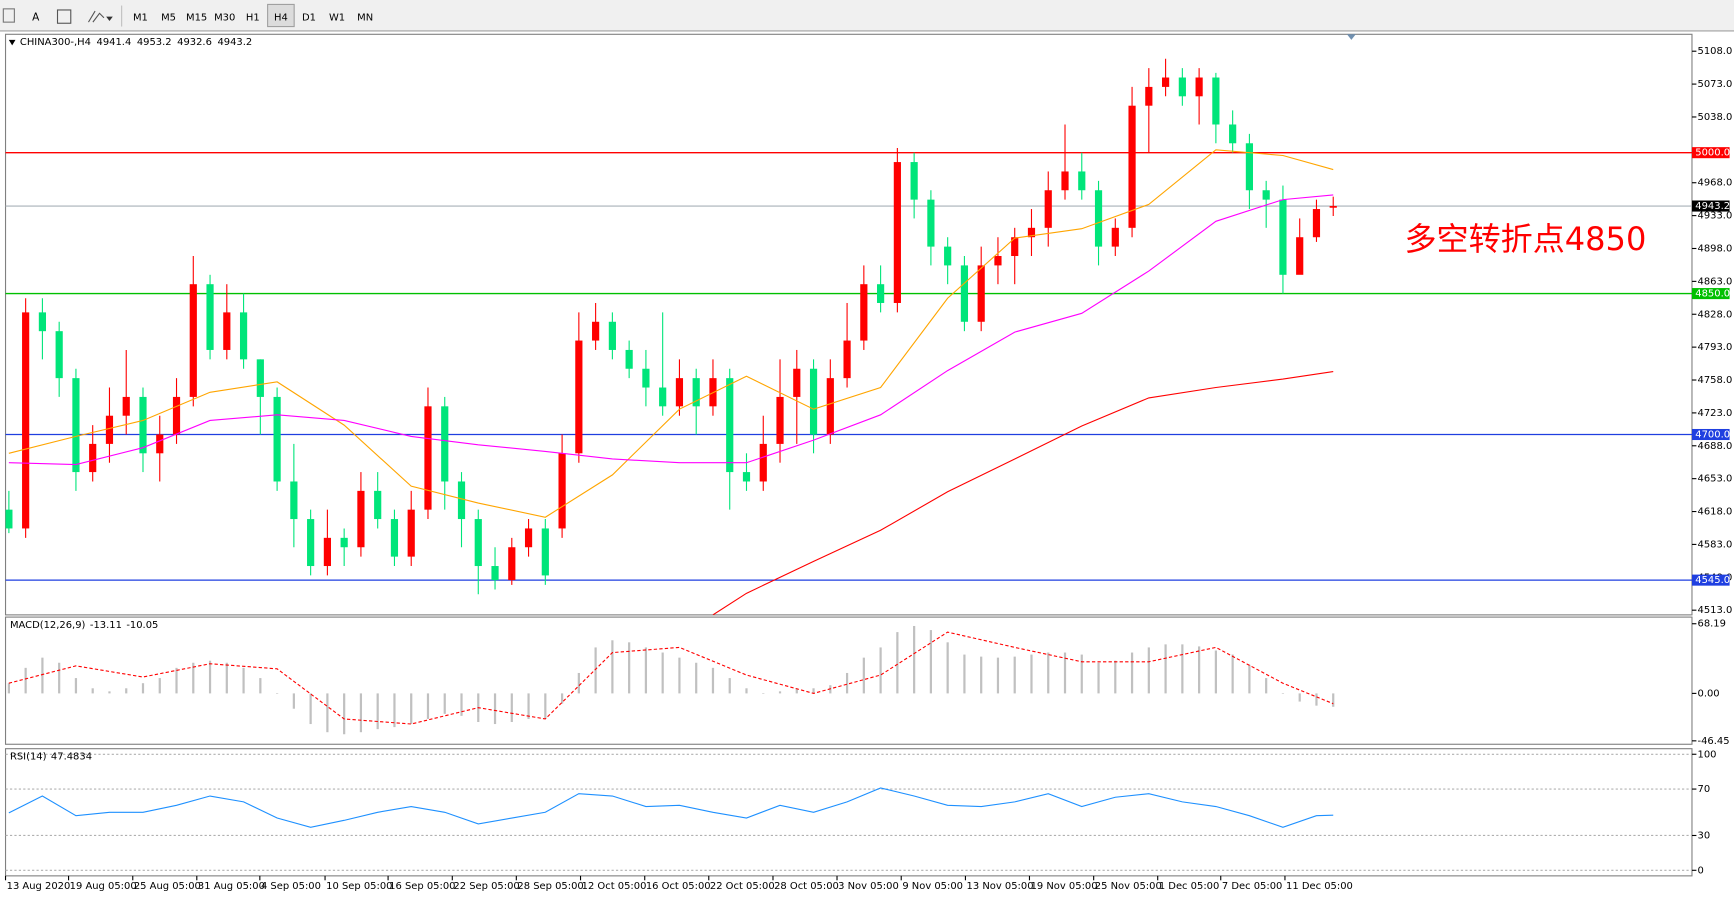 The width and height of the screenshot is (1734, 898). Describe the element at coordinates (224, 18) in the screenshot. I see `timeframe-button: M30` at that location.